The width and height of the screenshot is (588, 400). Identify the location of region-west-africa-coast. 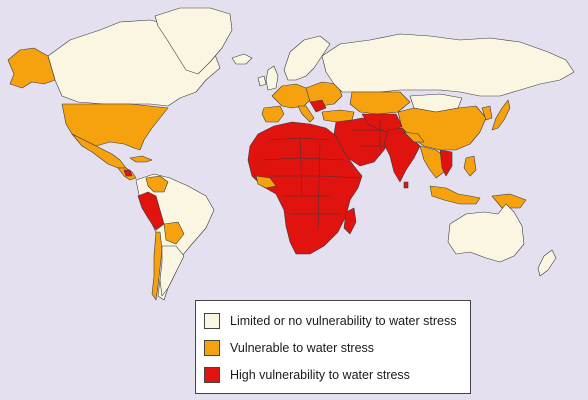
(266, 182).